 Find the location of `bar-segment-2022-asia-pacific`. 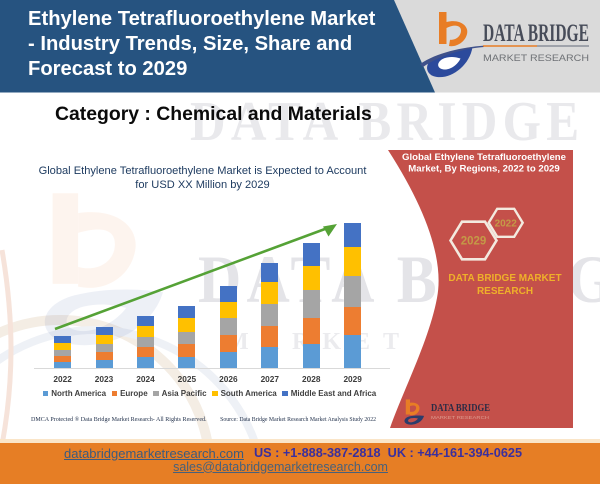

bar-segment-2022-asia-pacific is located at coordinates (63, 353).